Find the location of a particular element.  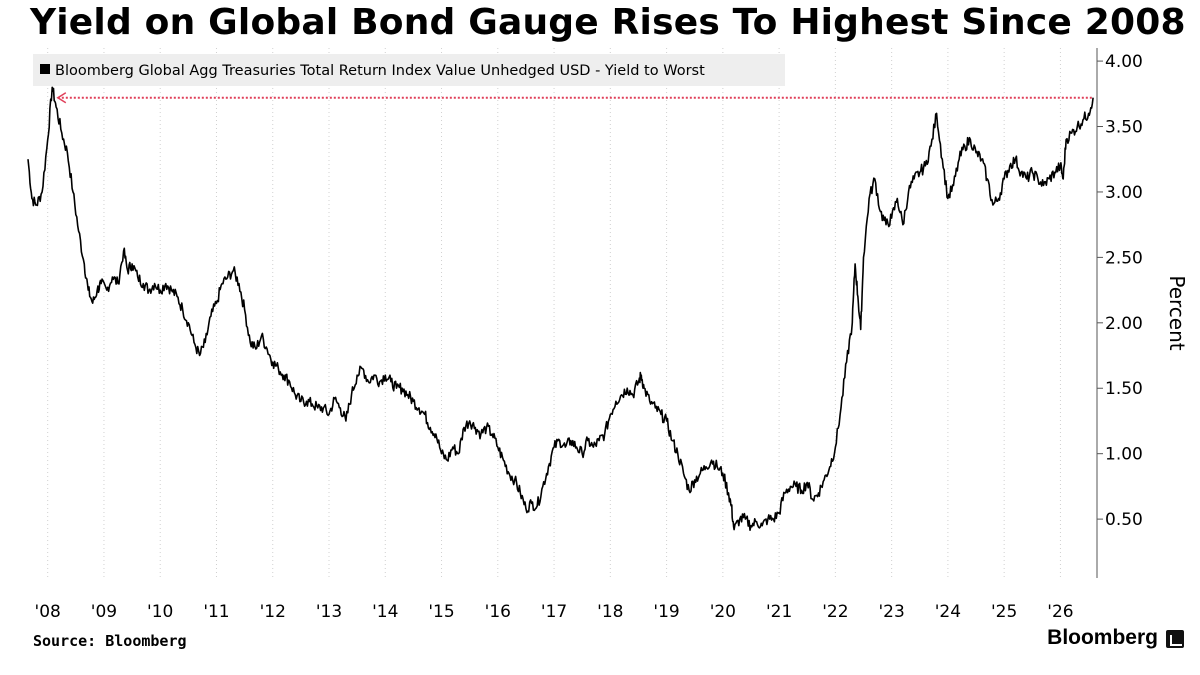

x-tick-label: '26 is located at coordinates (1060, 612).